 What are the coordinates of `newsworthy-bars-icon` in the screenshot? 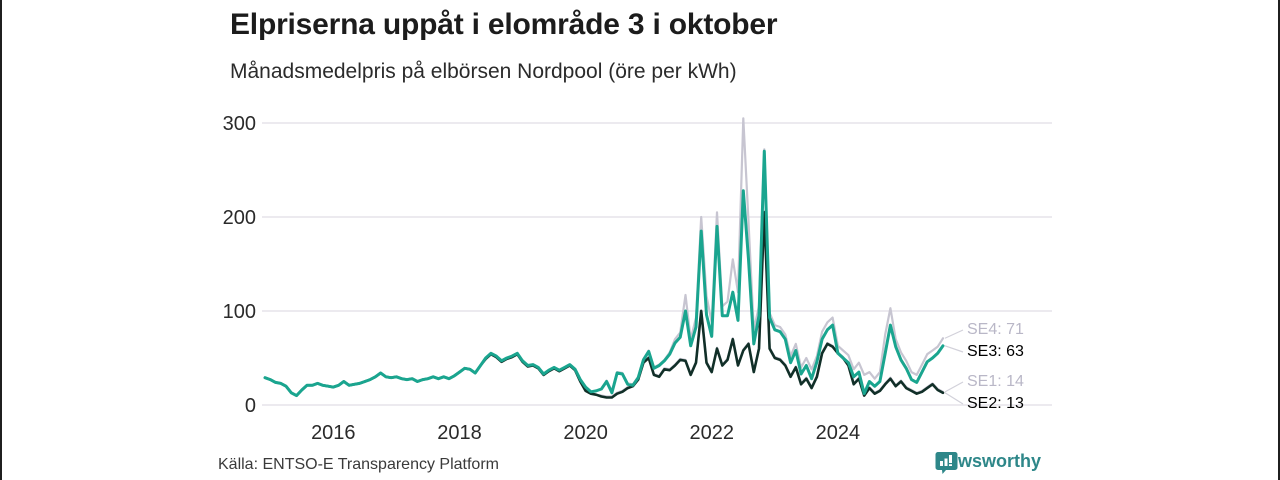 It's located at (946, 463).